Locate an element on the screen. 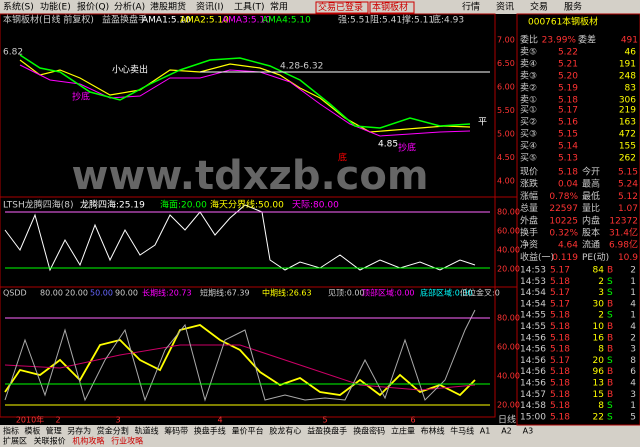  tab: 立庄量 is located at coordinates (403, 431).